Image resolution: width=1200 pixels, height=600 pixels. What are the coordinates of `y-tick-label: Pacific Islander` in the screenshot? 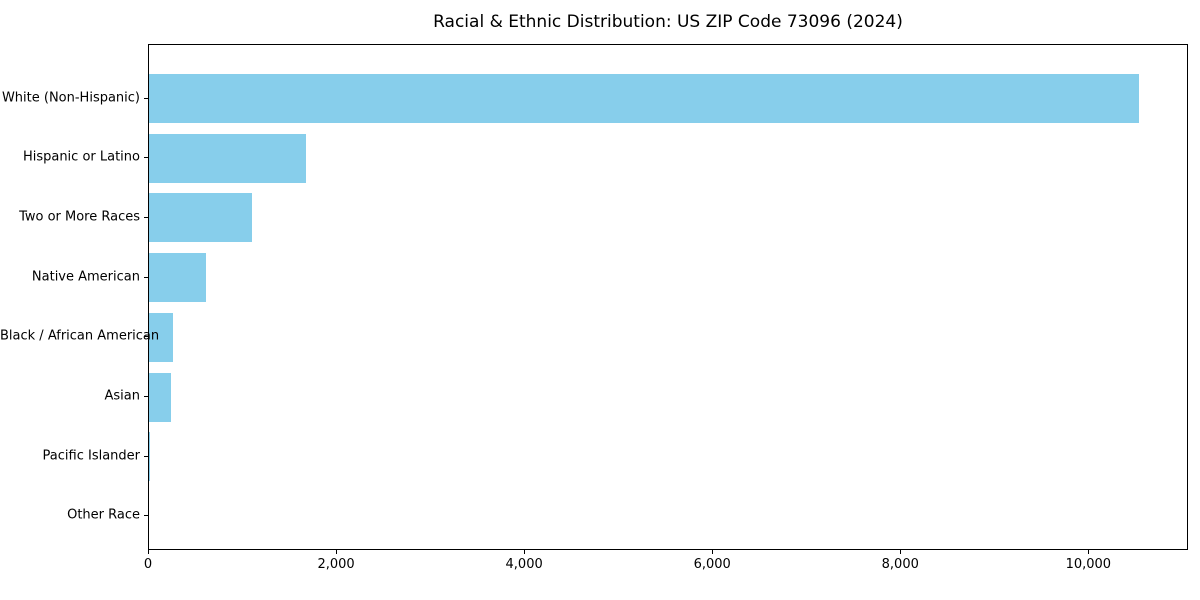 It's located at (91, 456).